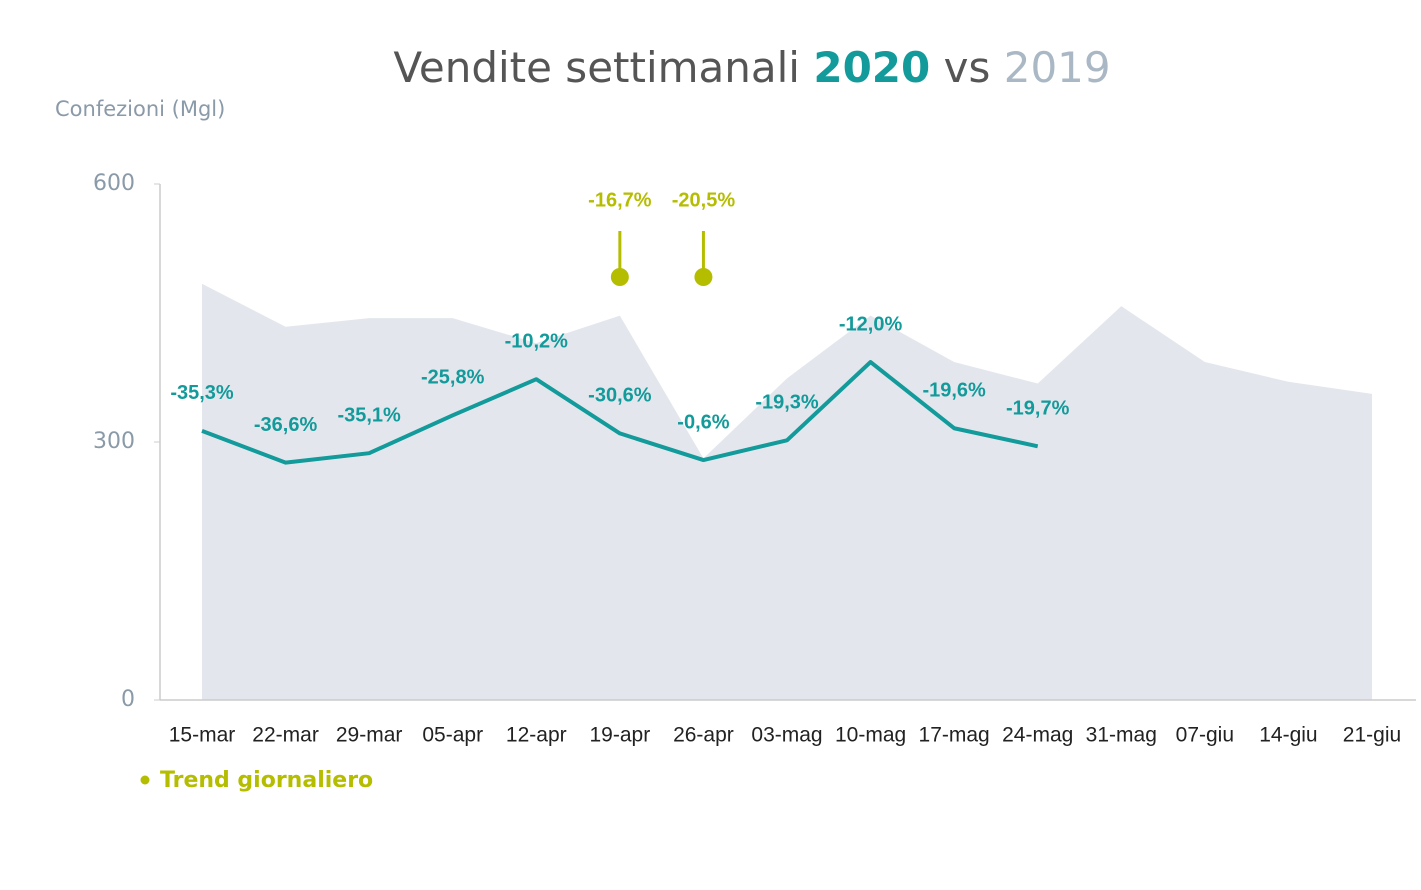  Describe the element at coordinates (1038, 409) in the screenshot. I see `yoy-label: -19,7%` at that location.